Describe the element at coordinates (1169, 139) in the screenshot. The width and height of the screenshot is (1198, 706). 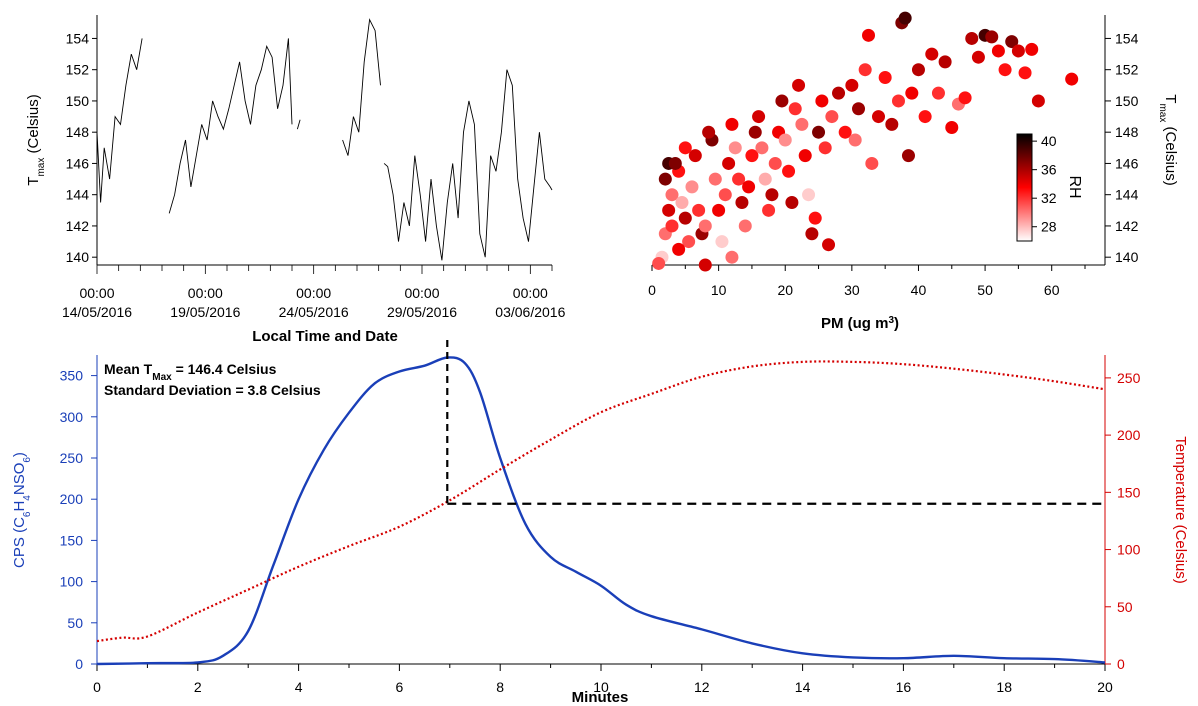
I see `scatter-ylabel: Tmax (Celsius)` at that location.